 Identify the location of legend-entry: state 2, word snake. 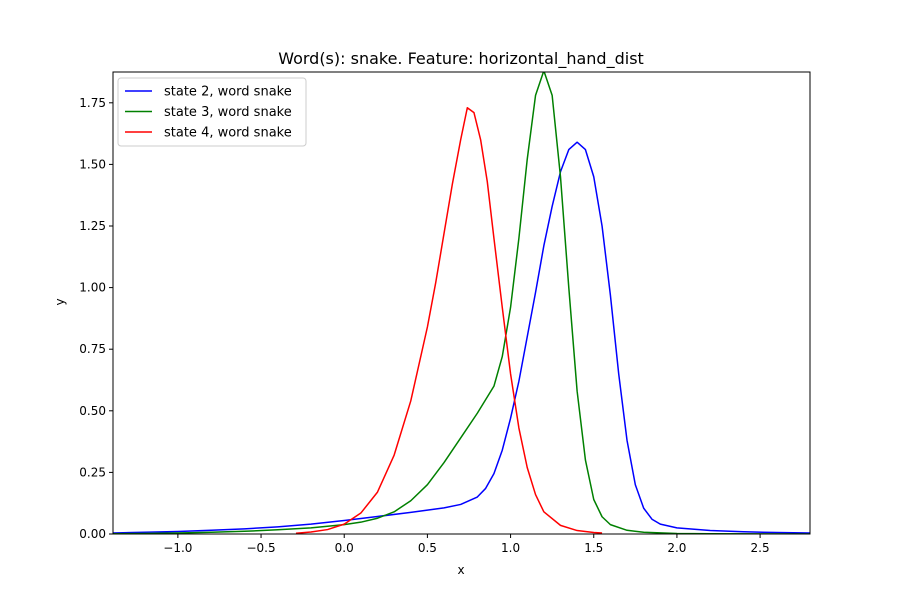
(228, 92).